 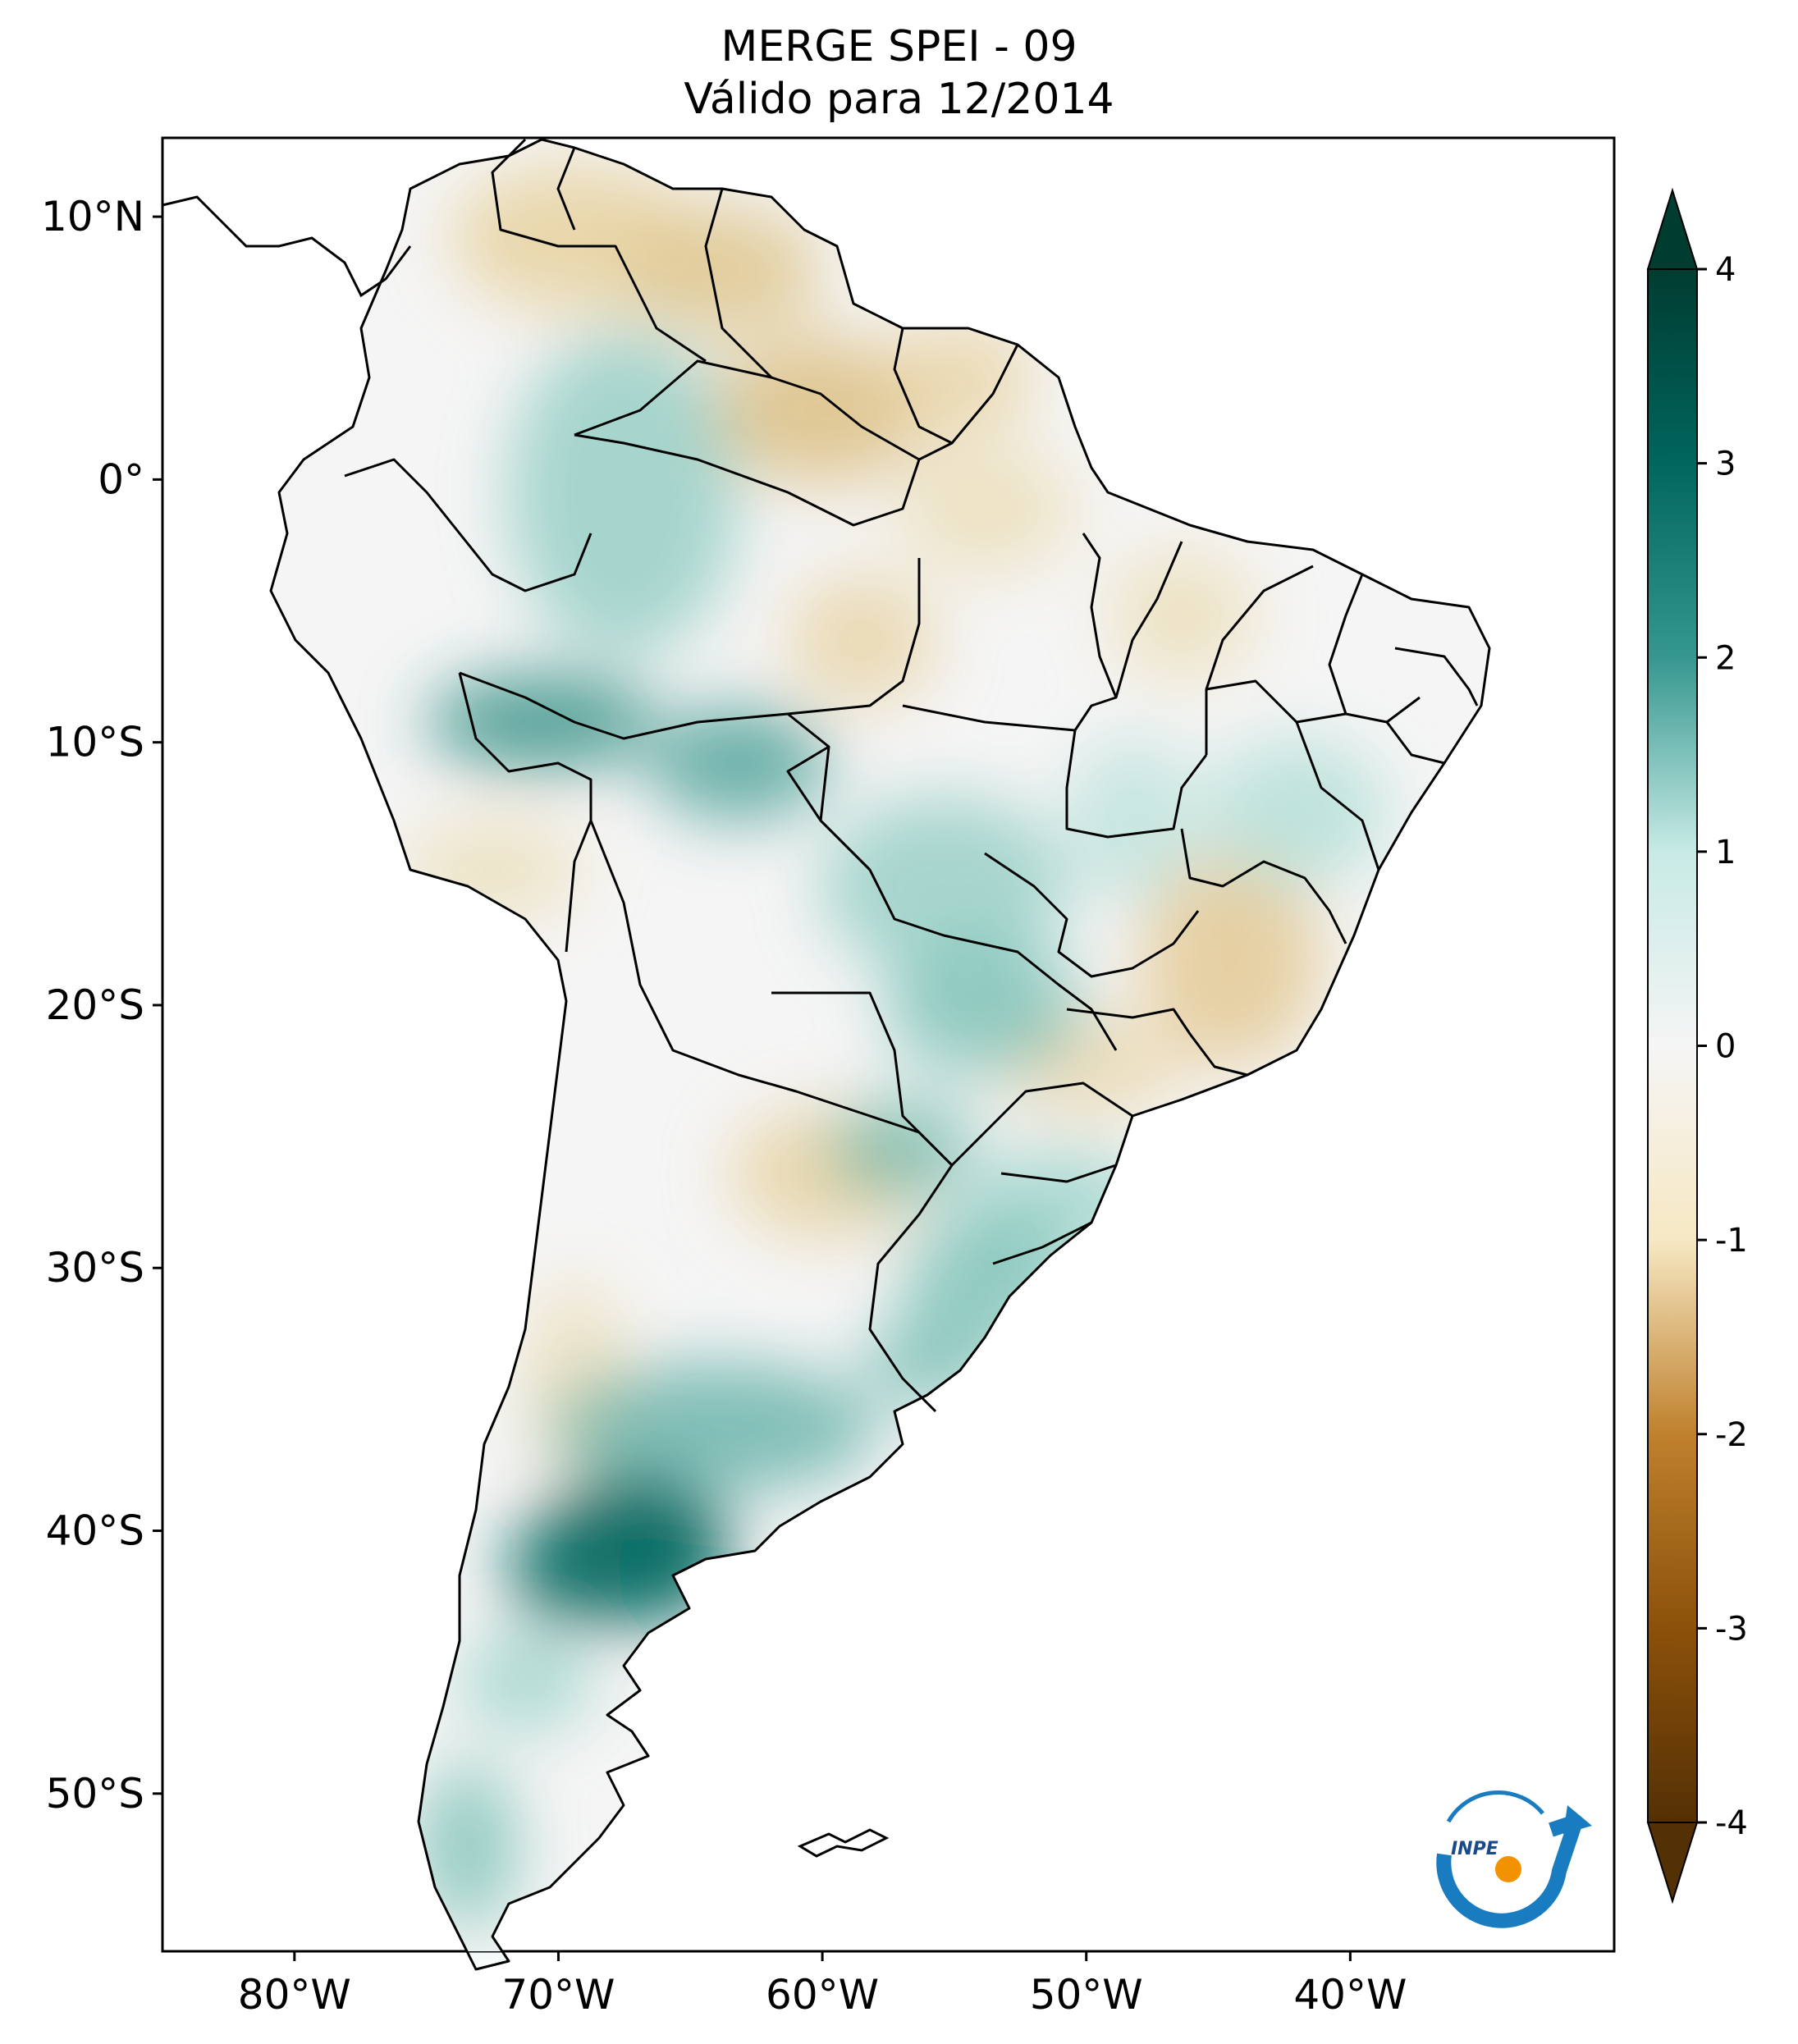 I want to click on lon-tick-label: 50°W, so click(x=1086, y=1995).